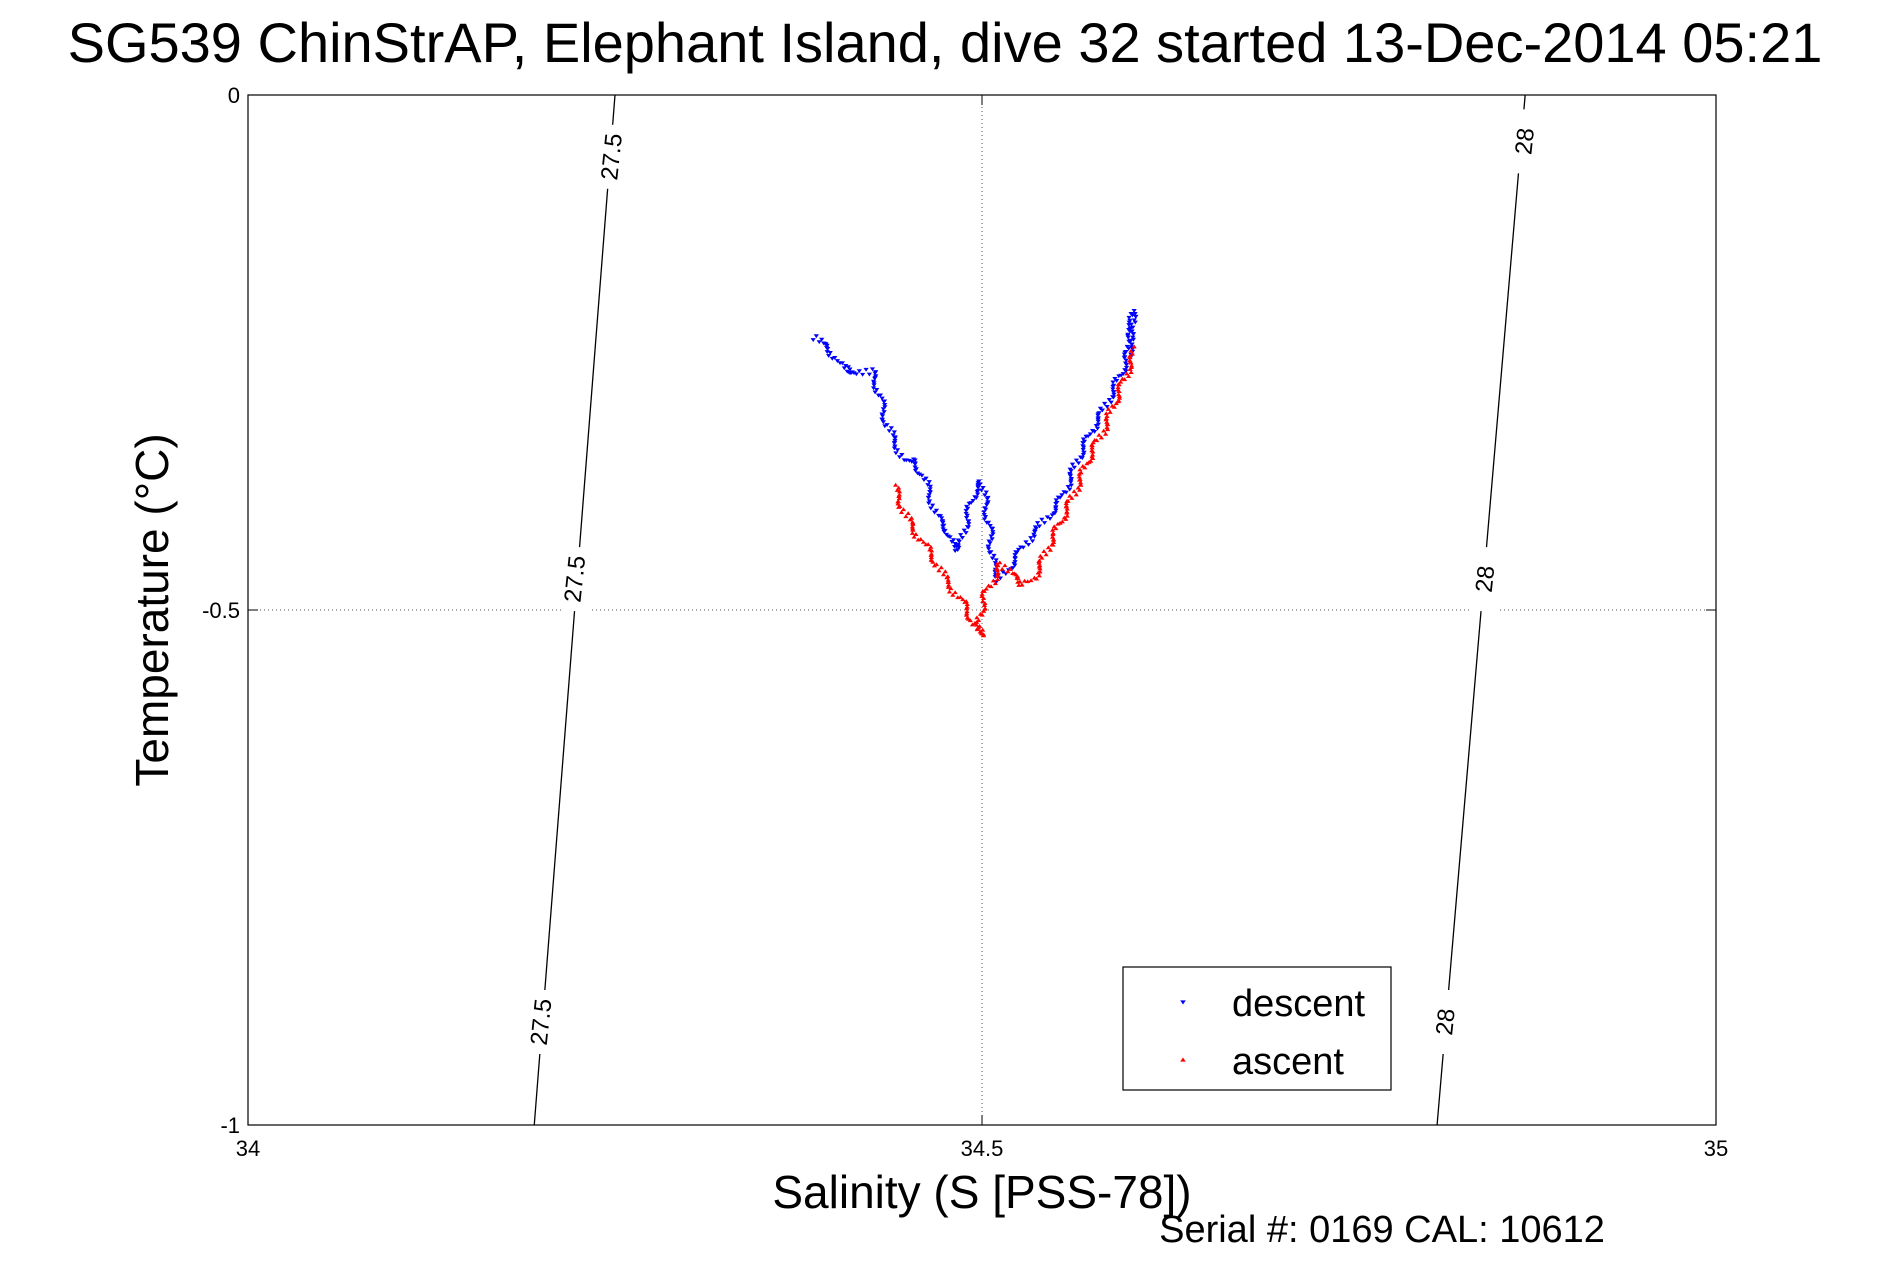 This screenshot has width=1891, height=1267. I want to click on y-tick-label: 0, so click(234, 95).